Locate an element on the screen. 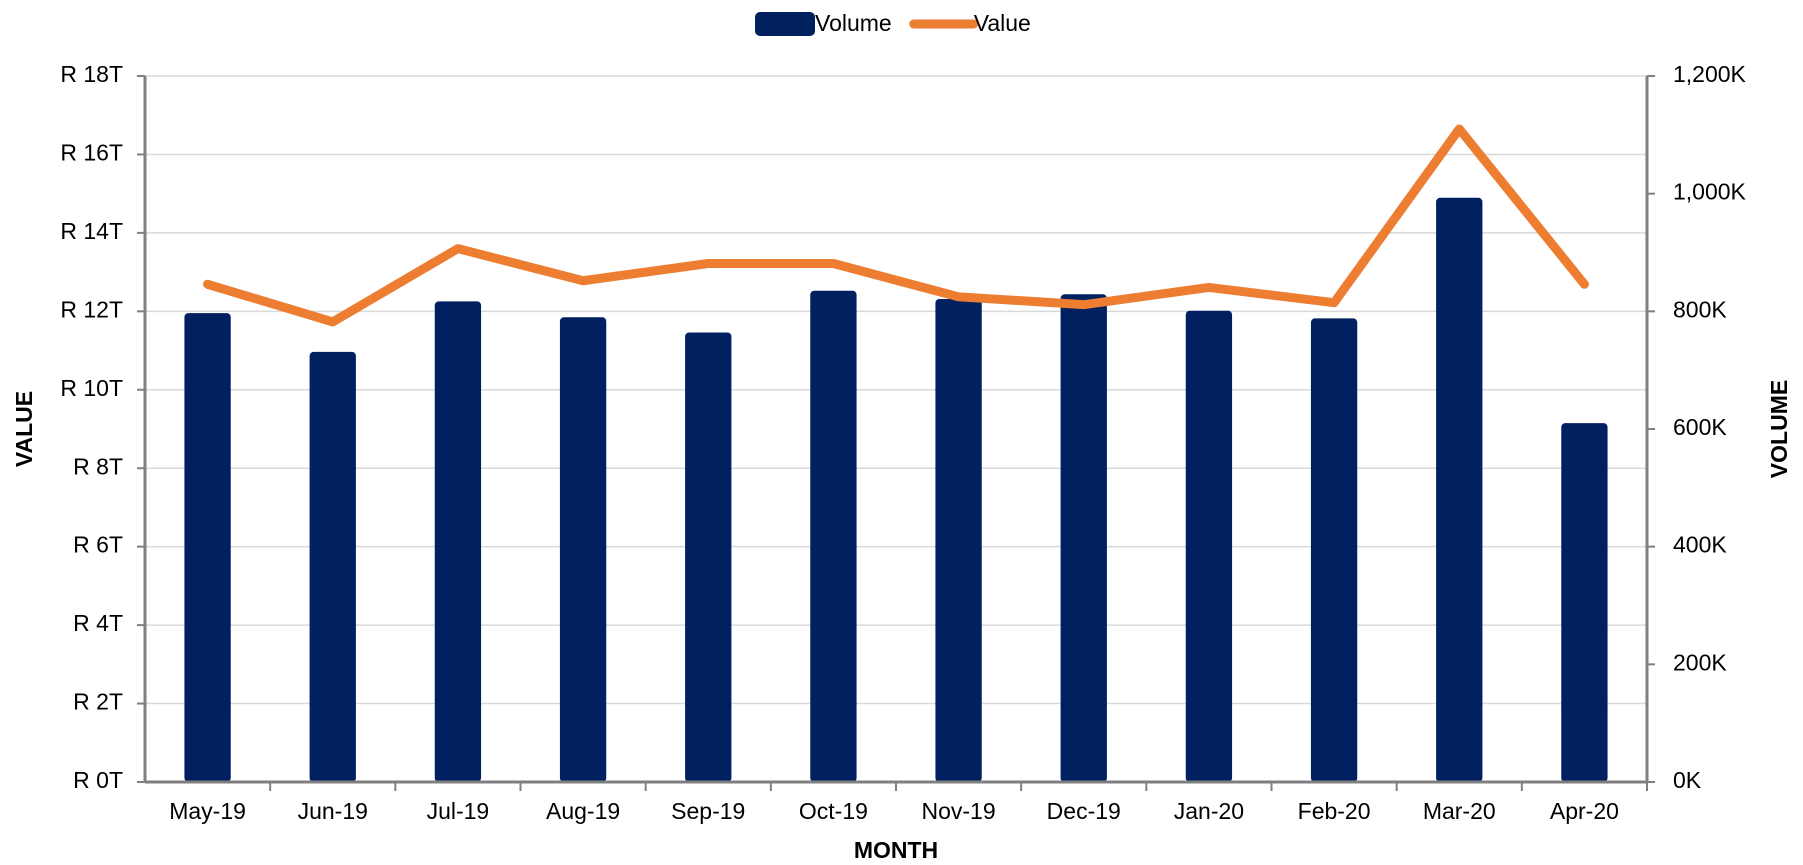 The height and width of the screenshot is (865, 1803). x-tick-label: Jul-19 is located at coordinates (458, 811).